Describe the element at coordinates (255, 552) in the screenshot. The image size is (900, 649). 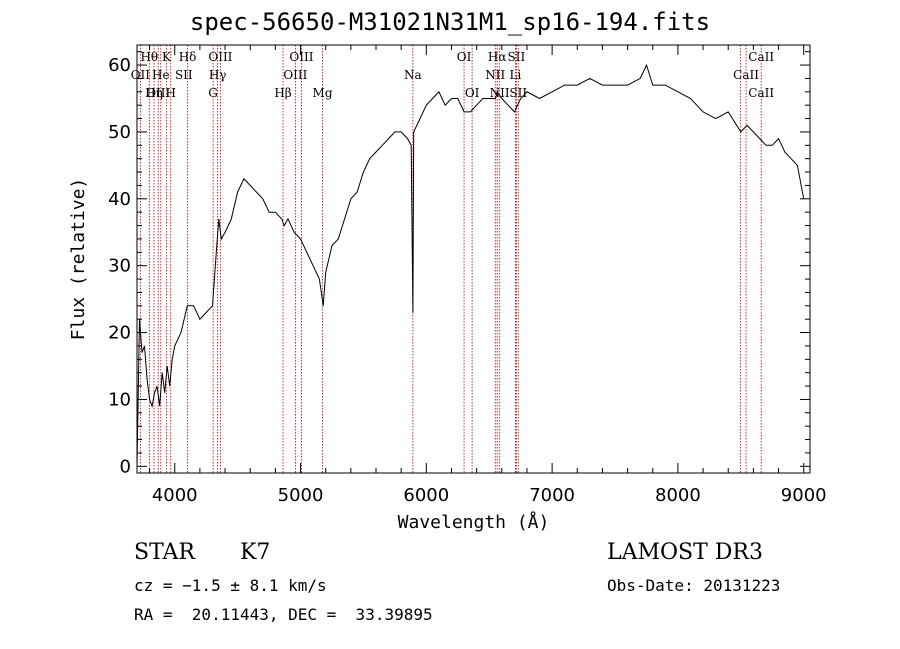
I see `subclass: K7` at that location.